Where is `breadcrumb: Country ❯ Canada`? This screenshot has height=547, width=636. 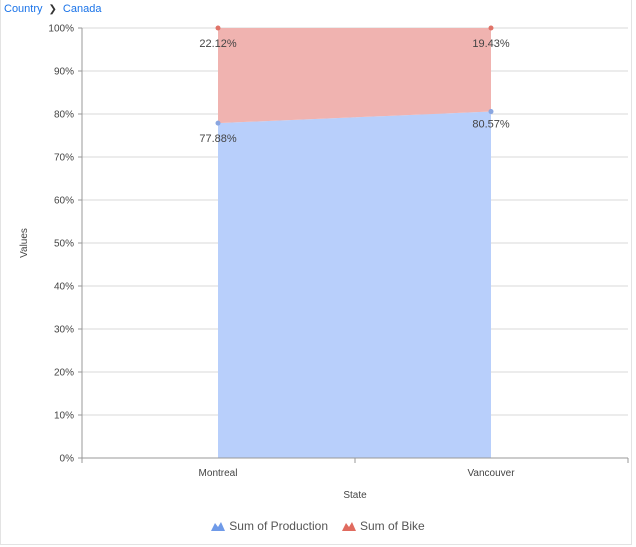 breadcrumb: Country ❯ Canada is located at coordinates (52, 9).